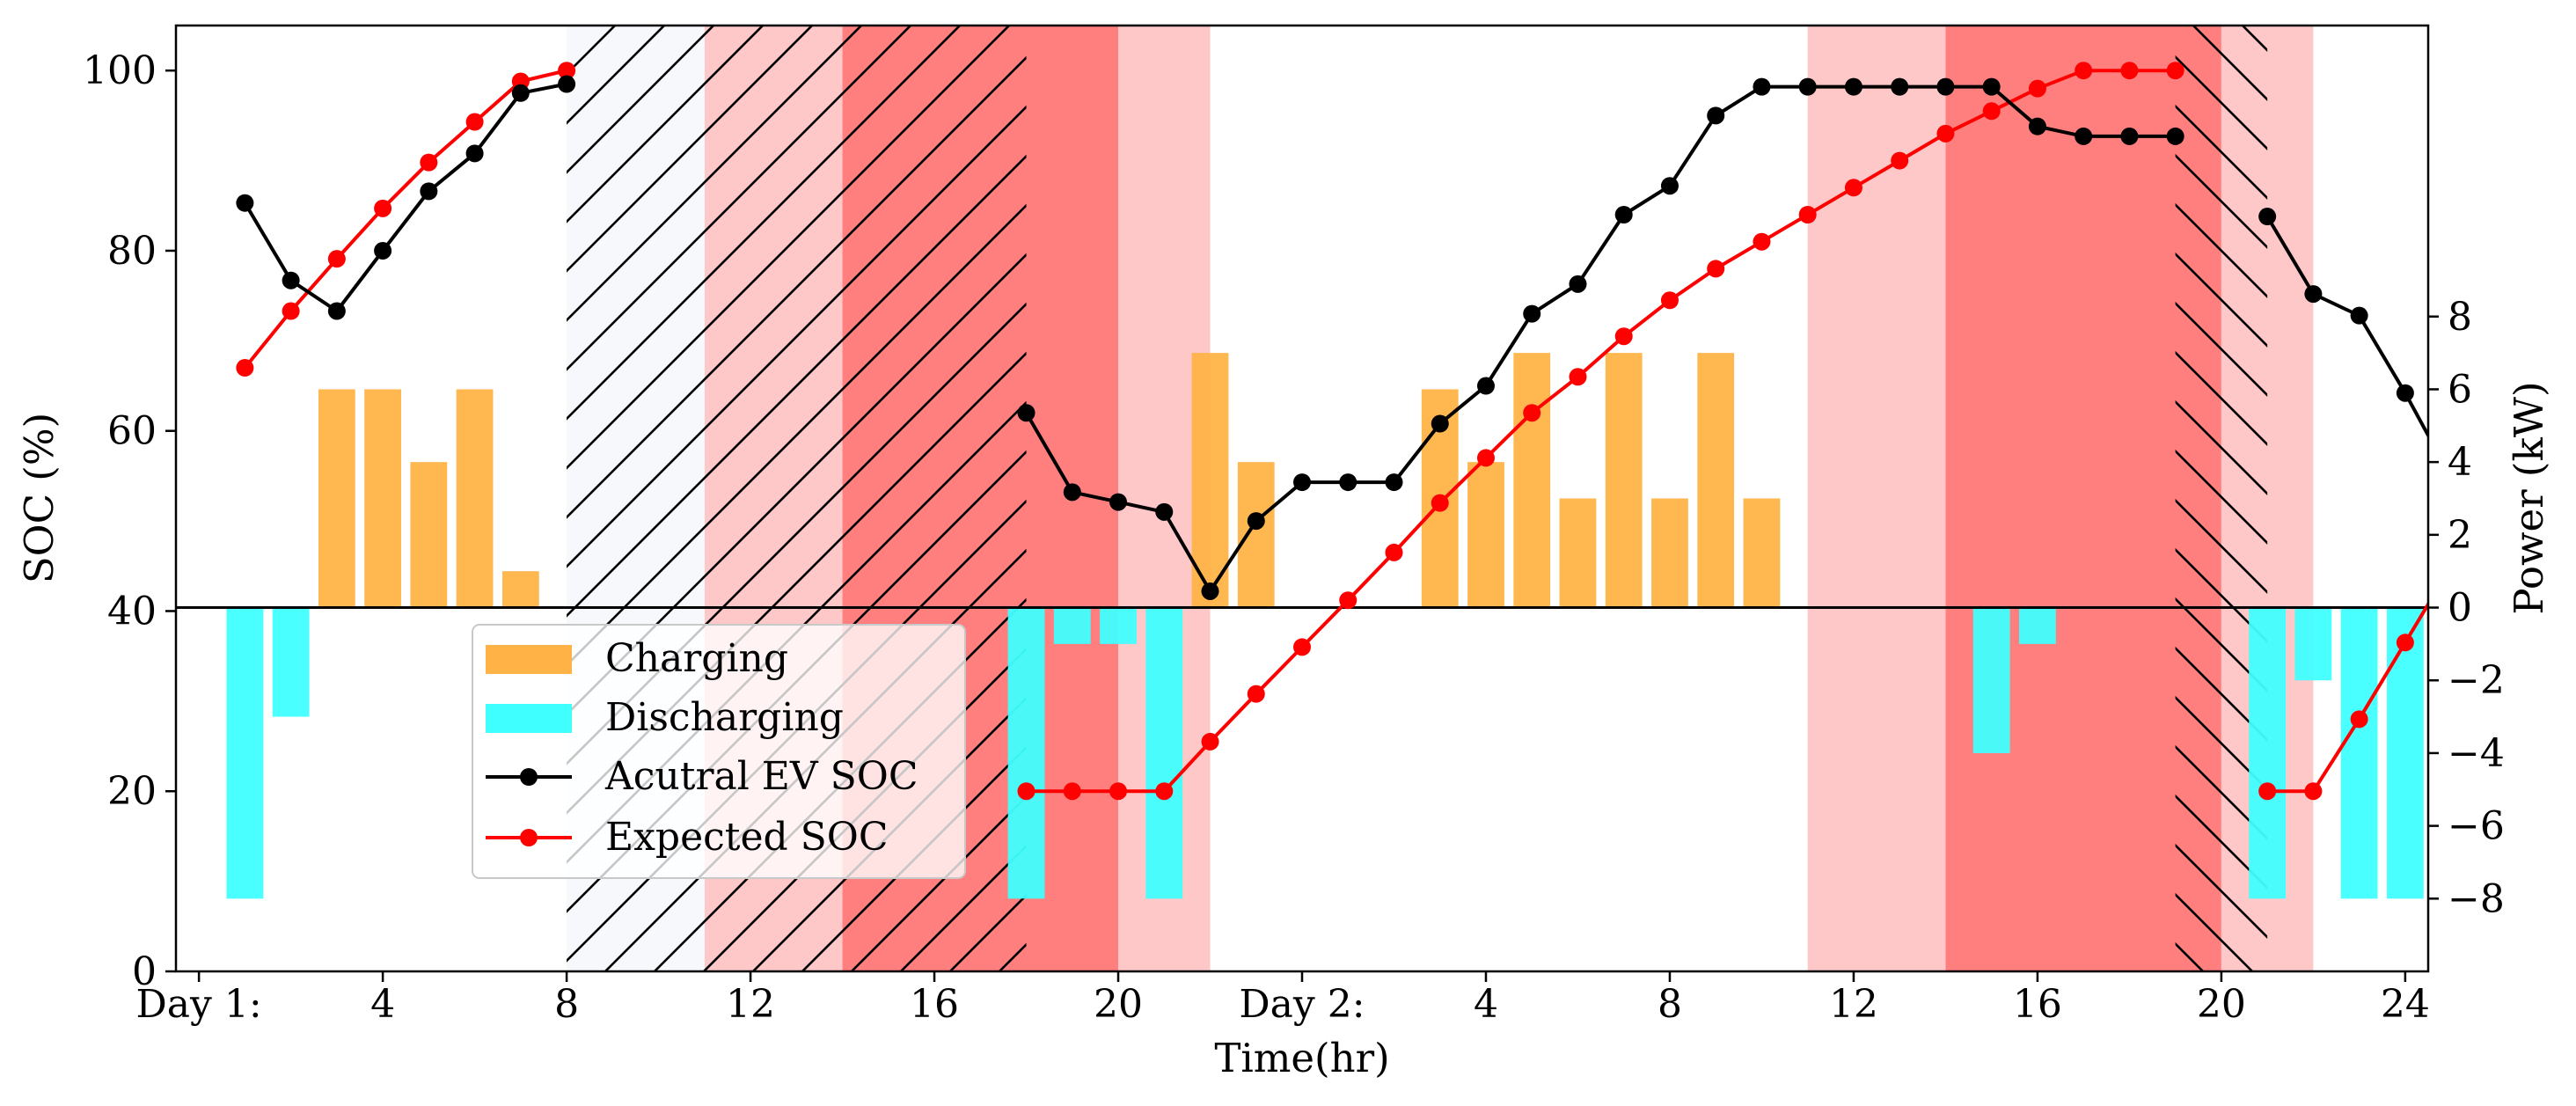  Describe the element at coordinates (2529, 497) in the screenshot. I see `right-axis-label: Power (kW)` at that location.